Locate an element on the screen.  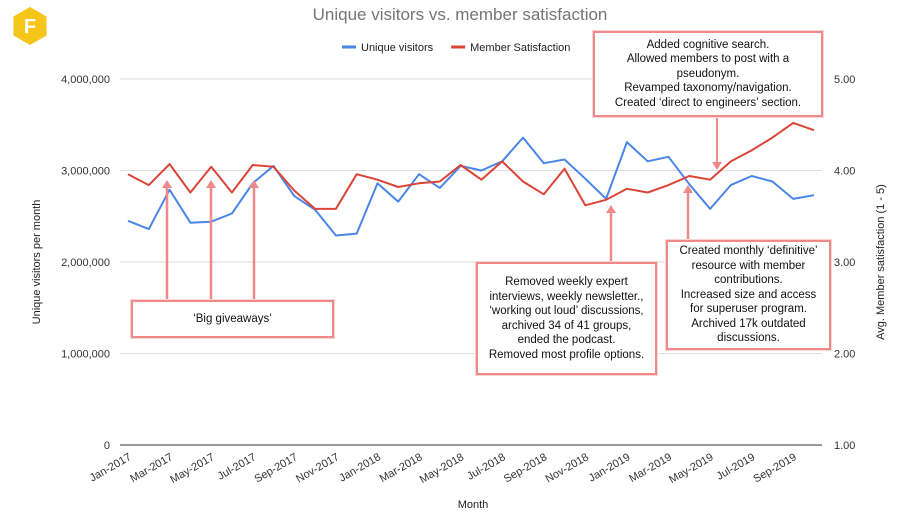
x-tick-label: Jul-2017 is located at coordinates (237, 466).